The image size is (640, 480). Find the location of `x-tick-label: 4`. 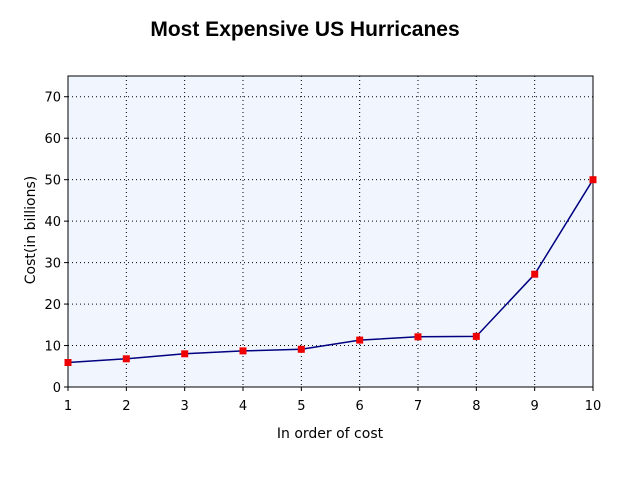

x-tick-label: 4 is located at coordinates (243, 406).